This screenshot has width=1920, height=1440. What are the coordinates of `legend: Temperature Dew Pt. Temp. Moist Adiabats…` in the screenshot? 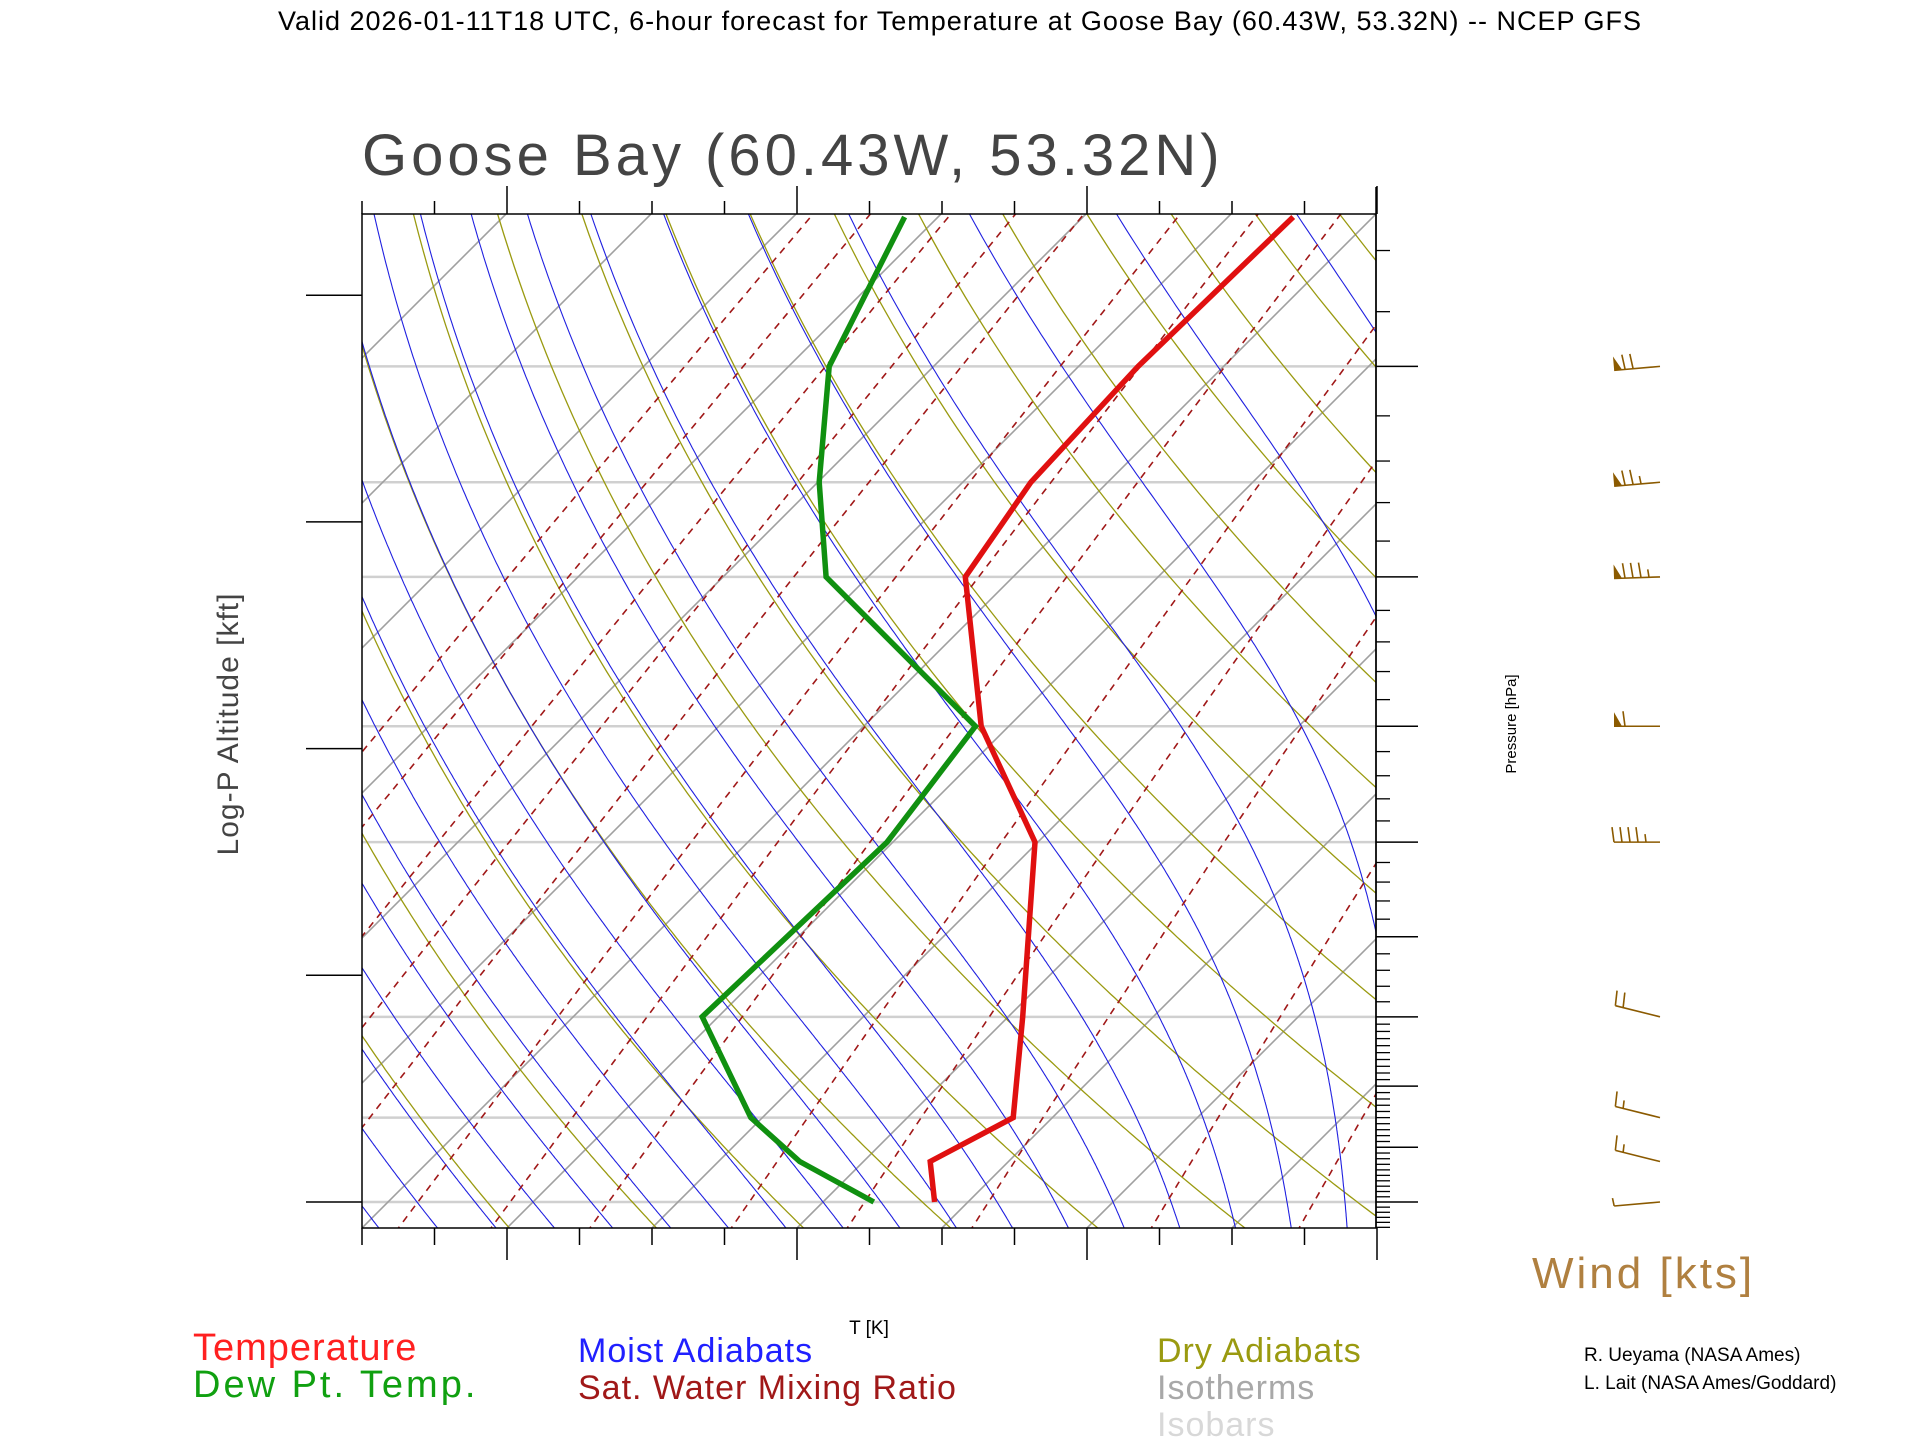 It's located at (777, 1383).